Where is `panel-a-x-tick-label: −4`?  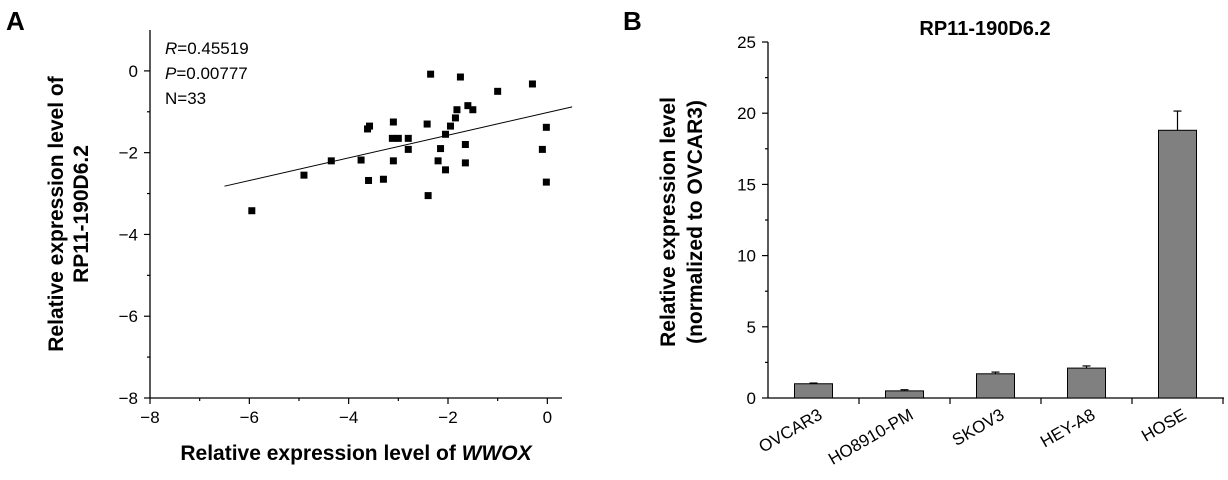 panel-a-x-tick-label: −4 is located at coordinates (348, 417).